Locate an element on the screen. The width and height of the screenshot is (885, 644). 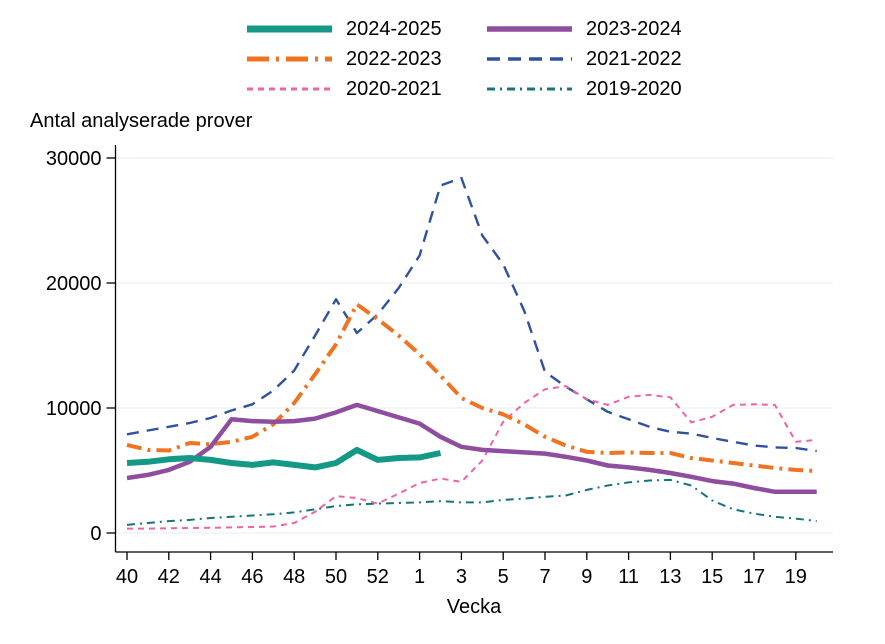
x-tick-label: 1 is located at coordinates (419, 577).